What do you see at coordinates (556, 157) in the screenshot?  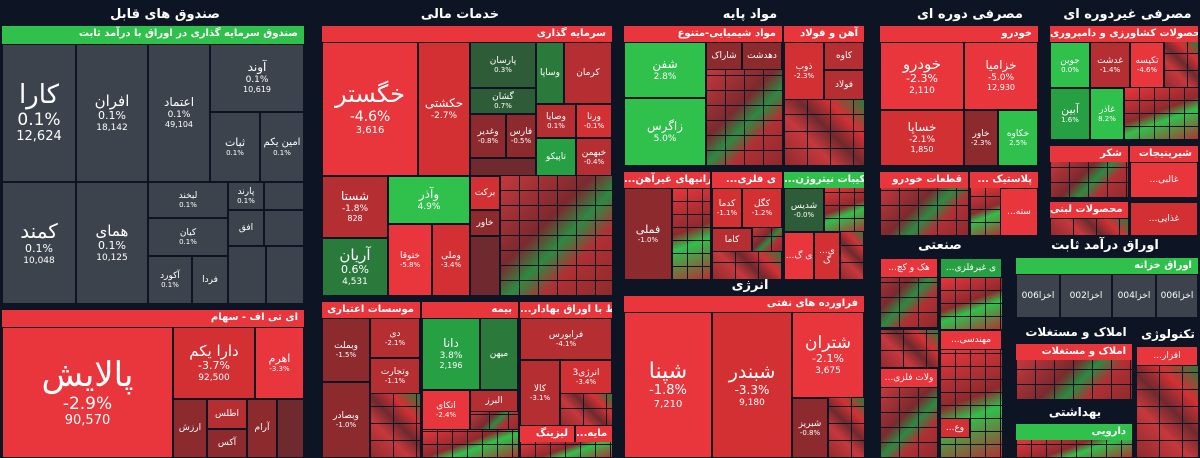 I see `tile-tapiko: تاپیکو` at bounding box center [556, 157].